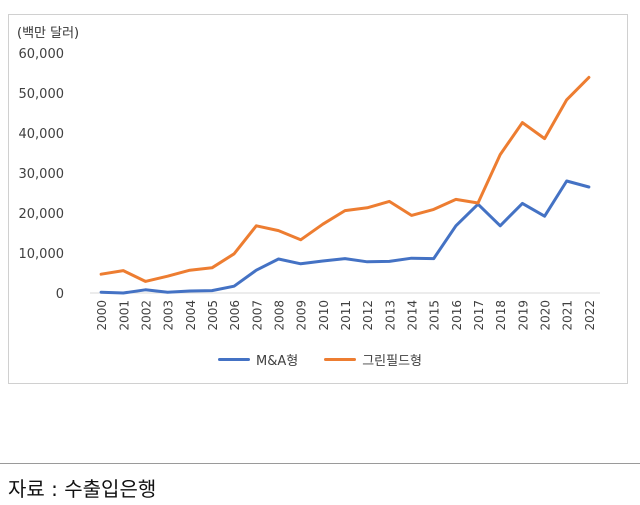  Describe the element at coordinates (42, 134) in the screenshot. I see `y-tick-label: 40,000` at that location.